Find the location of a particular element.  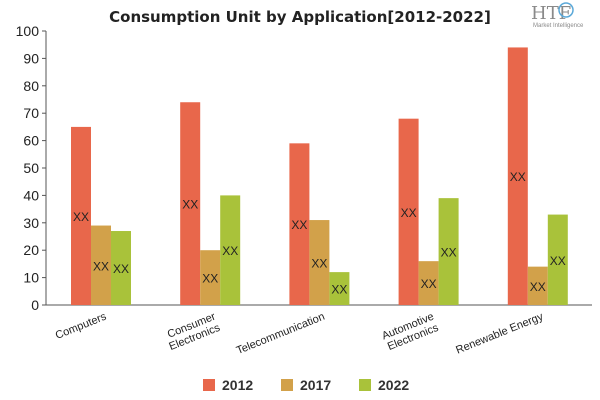

y-tick-label: 70 is located at coordinates (31, 113).